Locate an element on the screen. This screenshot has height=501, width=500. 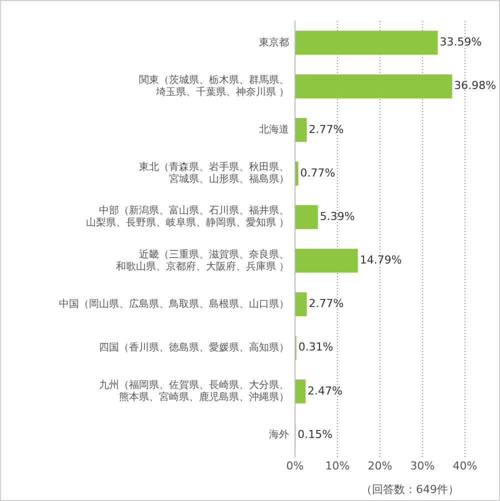
y-tick-label: 中国（岡山県、広島県、鳥取県、島根県、山口県） is located at coordinates (174, 304).